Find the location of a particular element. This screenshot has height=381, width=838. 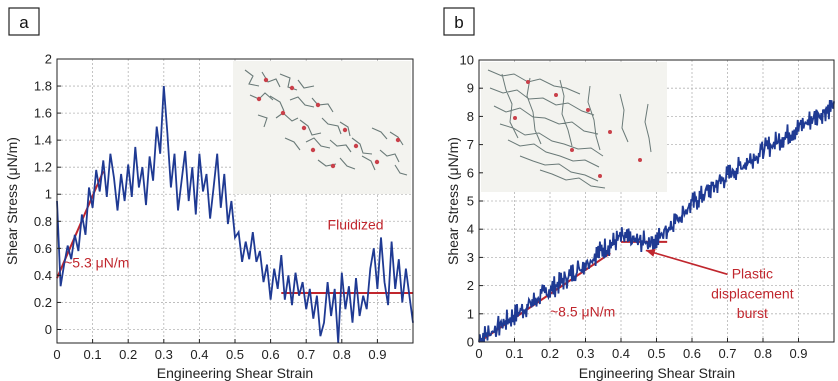

panel-b-y-tick-label: 5 is located at coordinates (470, 201).